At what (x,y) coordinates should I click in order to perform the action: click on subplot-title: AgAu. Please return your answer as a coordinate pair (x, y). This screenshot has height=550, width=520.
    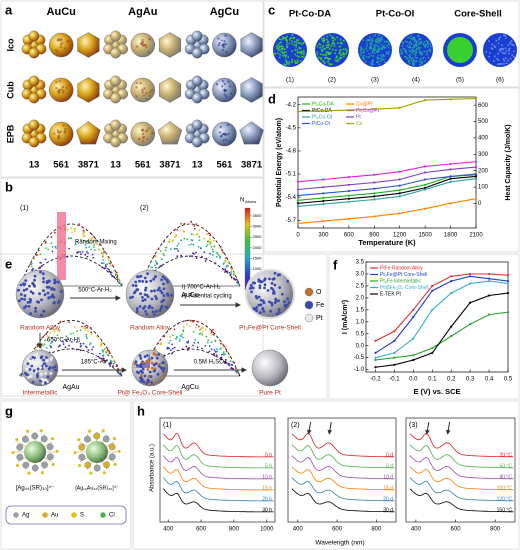
    Looking at the image, I should click on (70, 387).